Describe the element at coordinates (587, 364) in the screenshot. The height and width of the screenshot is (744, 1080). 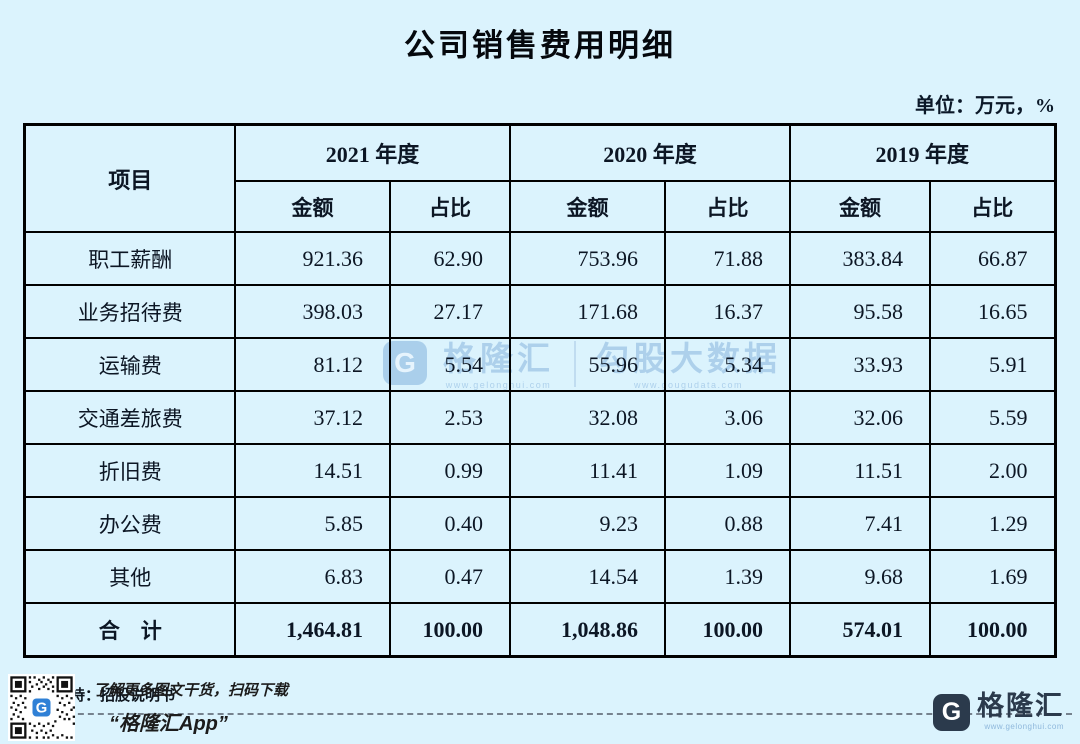
I see `row-value: 55.96` at that location.